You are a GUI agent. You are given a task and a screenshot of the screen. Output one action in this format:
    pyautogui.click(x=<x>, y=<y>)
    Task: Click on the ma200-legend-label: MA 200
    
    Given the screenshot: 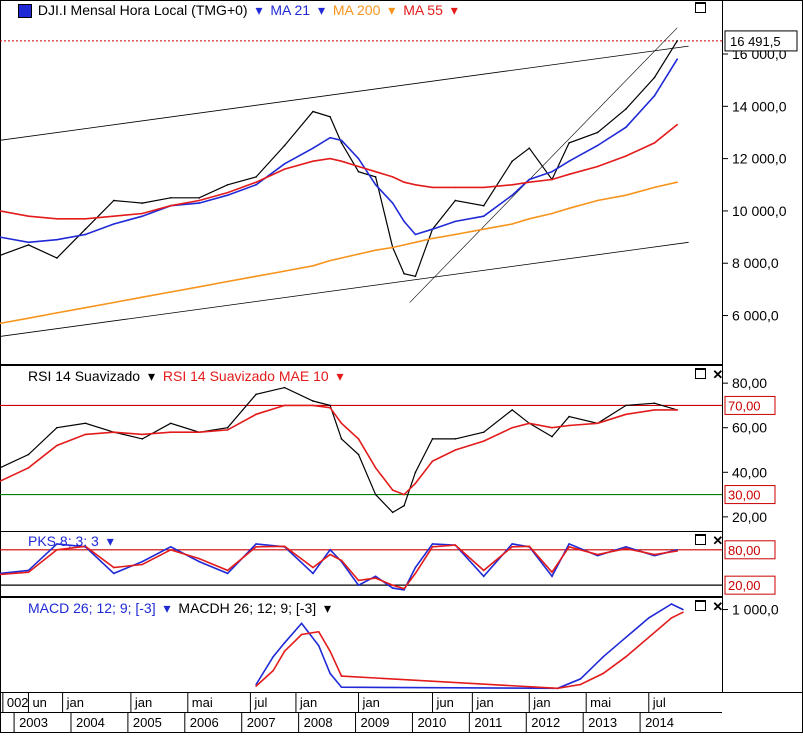 What is the action you would take?
    pyautogui.click(x=356, y=10)
    